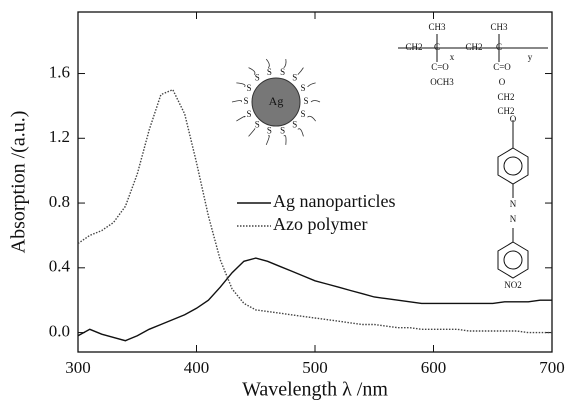 The image size is (569, 401). I want to click on particle-label: Ag, so click(276, 101).